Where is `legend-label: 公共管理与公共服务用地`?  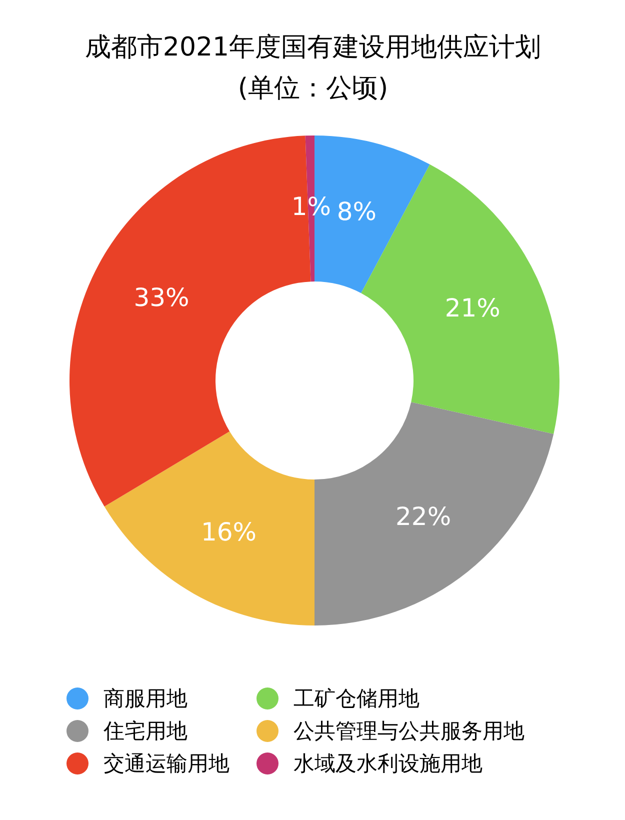 legend-label: 公共管理与公共服务用地 is located at coordinates (409, 731).